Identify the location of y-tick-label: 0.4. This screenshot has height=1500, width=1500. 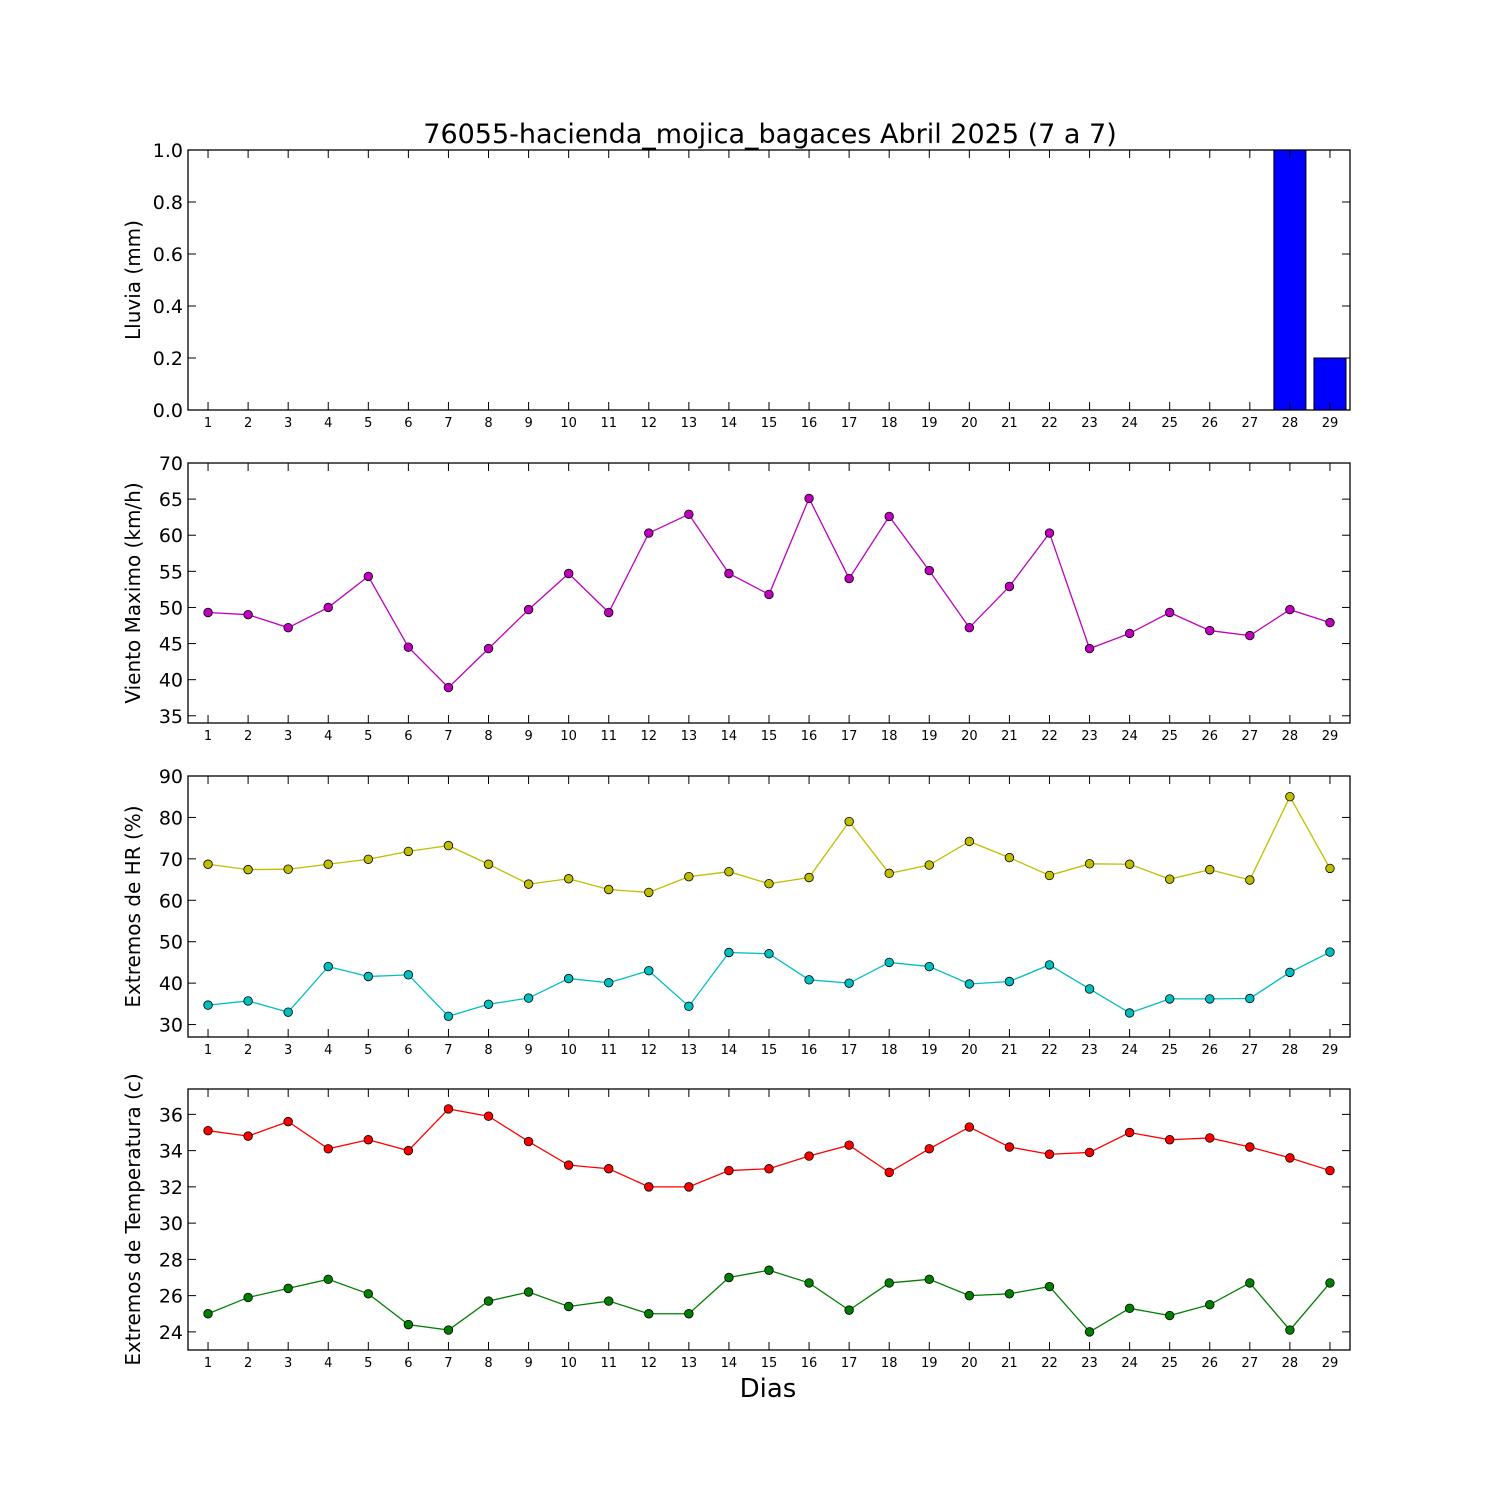
(168, 307).